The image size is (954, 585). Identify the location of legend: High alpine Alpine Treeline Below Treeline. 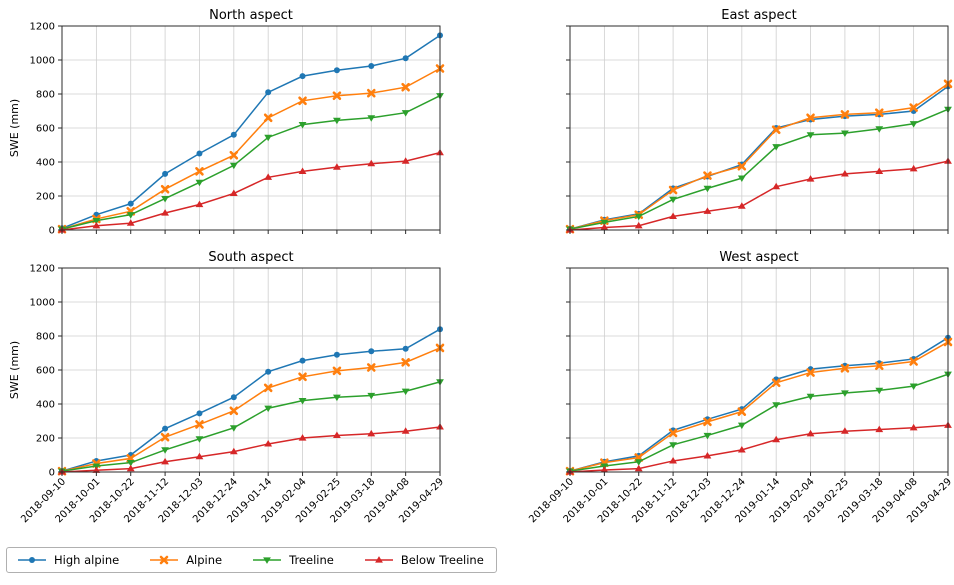
(251, 560).